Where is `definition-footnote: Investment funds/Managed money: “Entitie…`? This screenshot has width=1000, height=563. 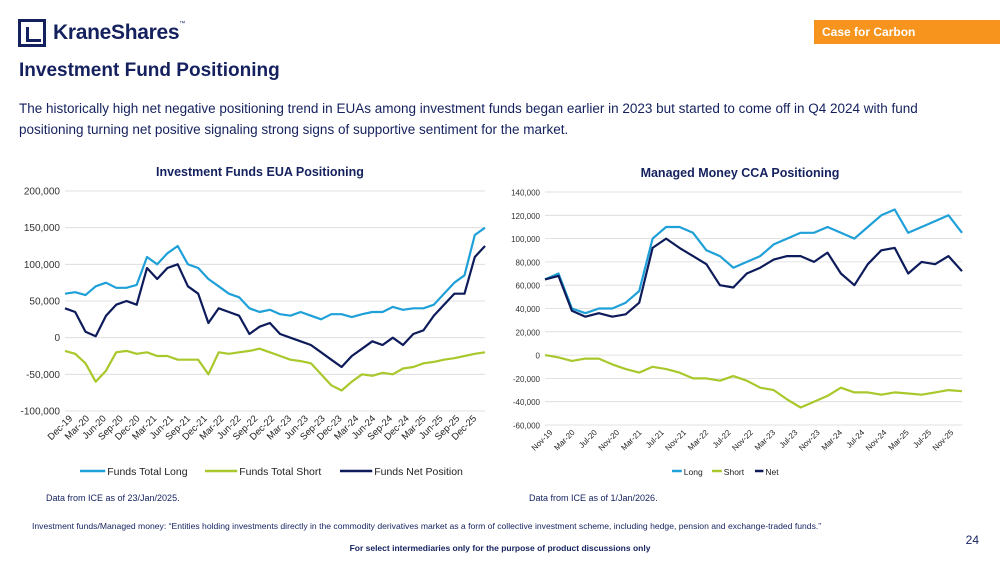 definition-footnote: Investment funds/Managed money: “Entitie… is located at coordinates (427, 526).